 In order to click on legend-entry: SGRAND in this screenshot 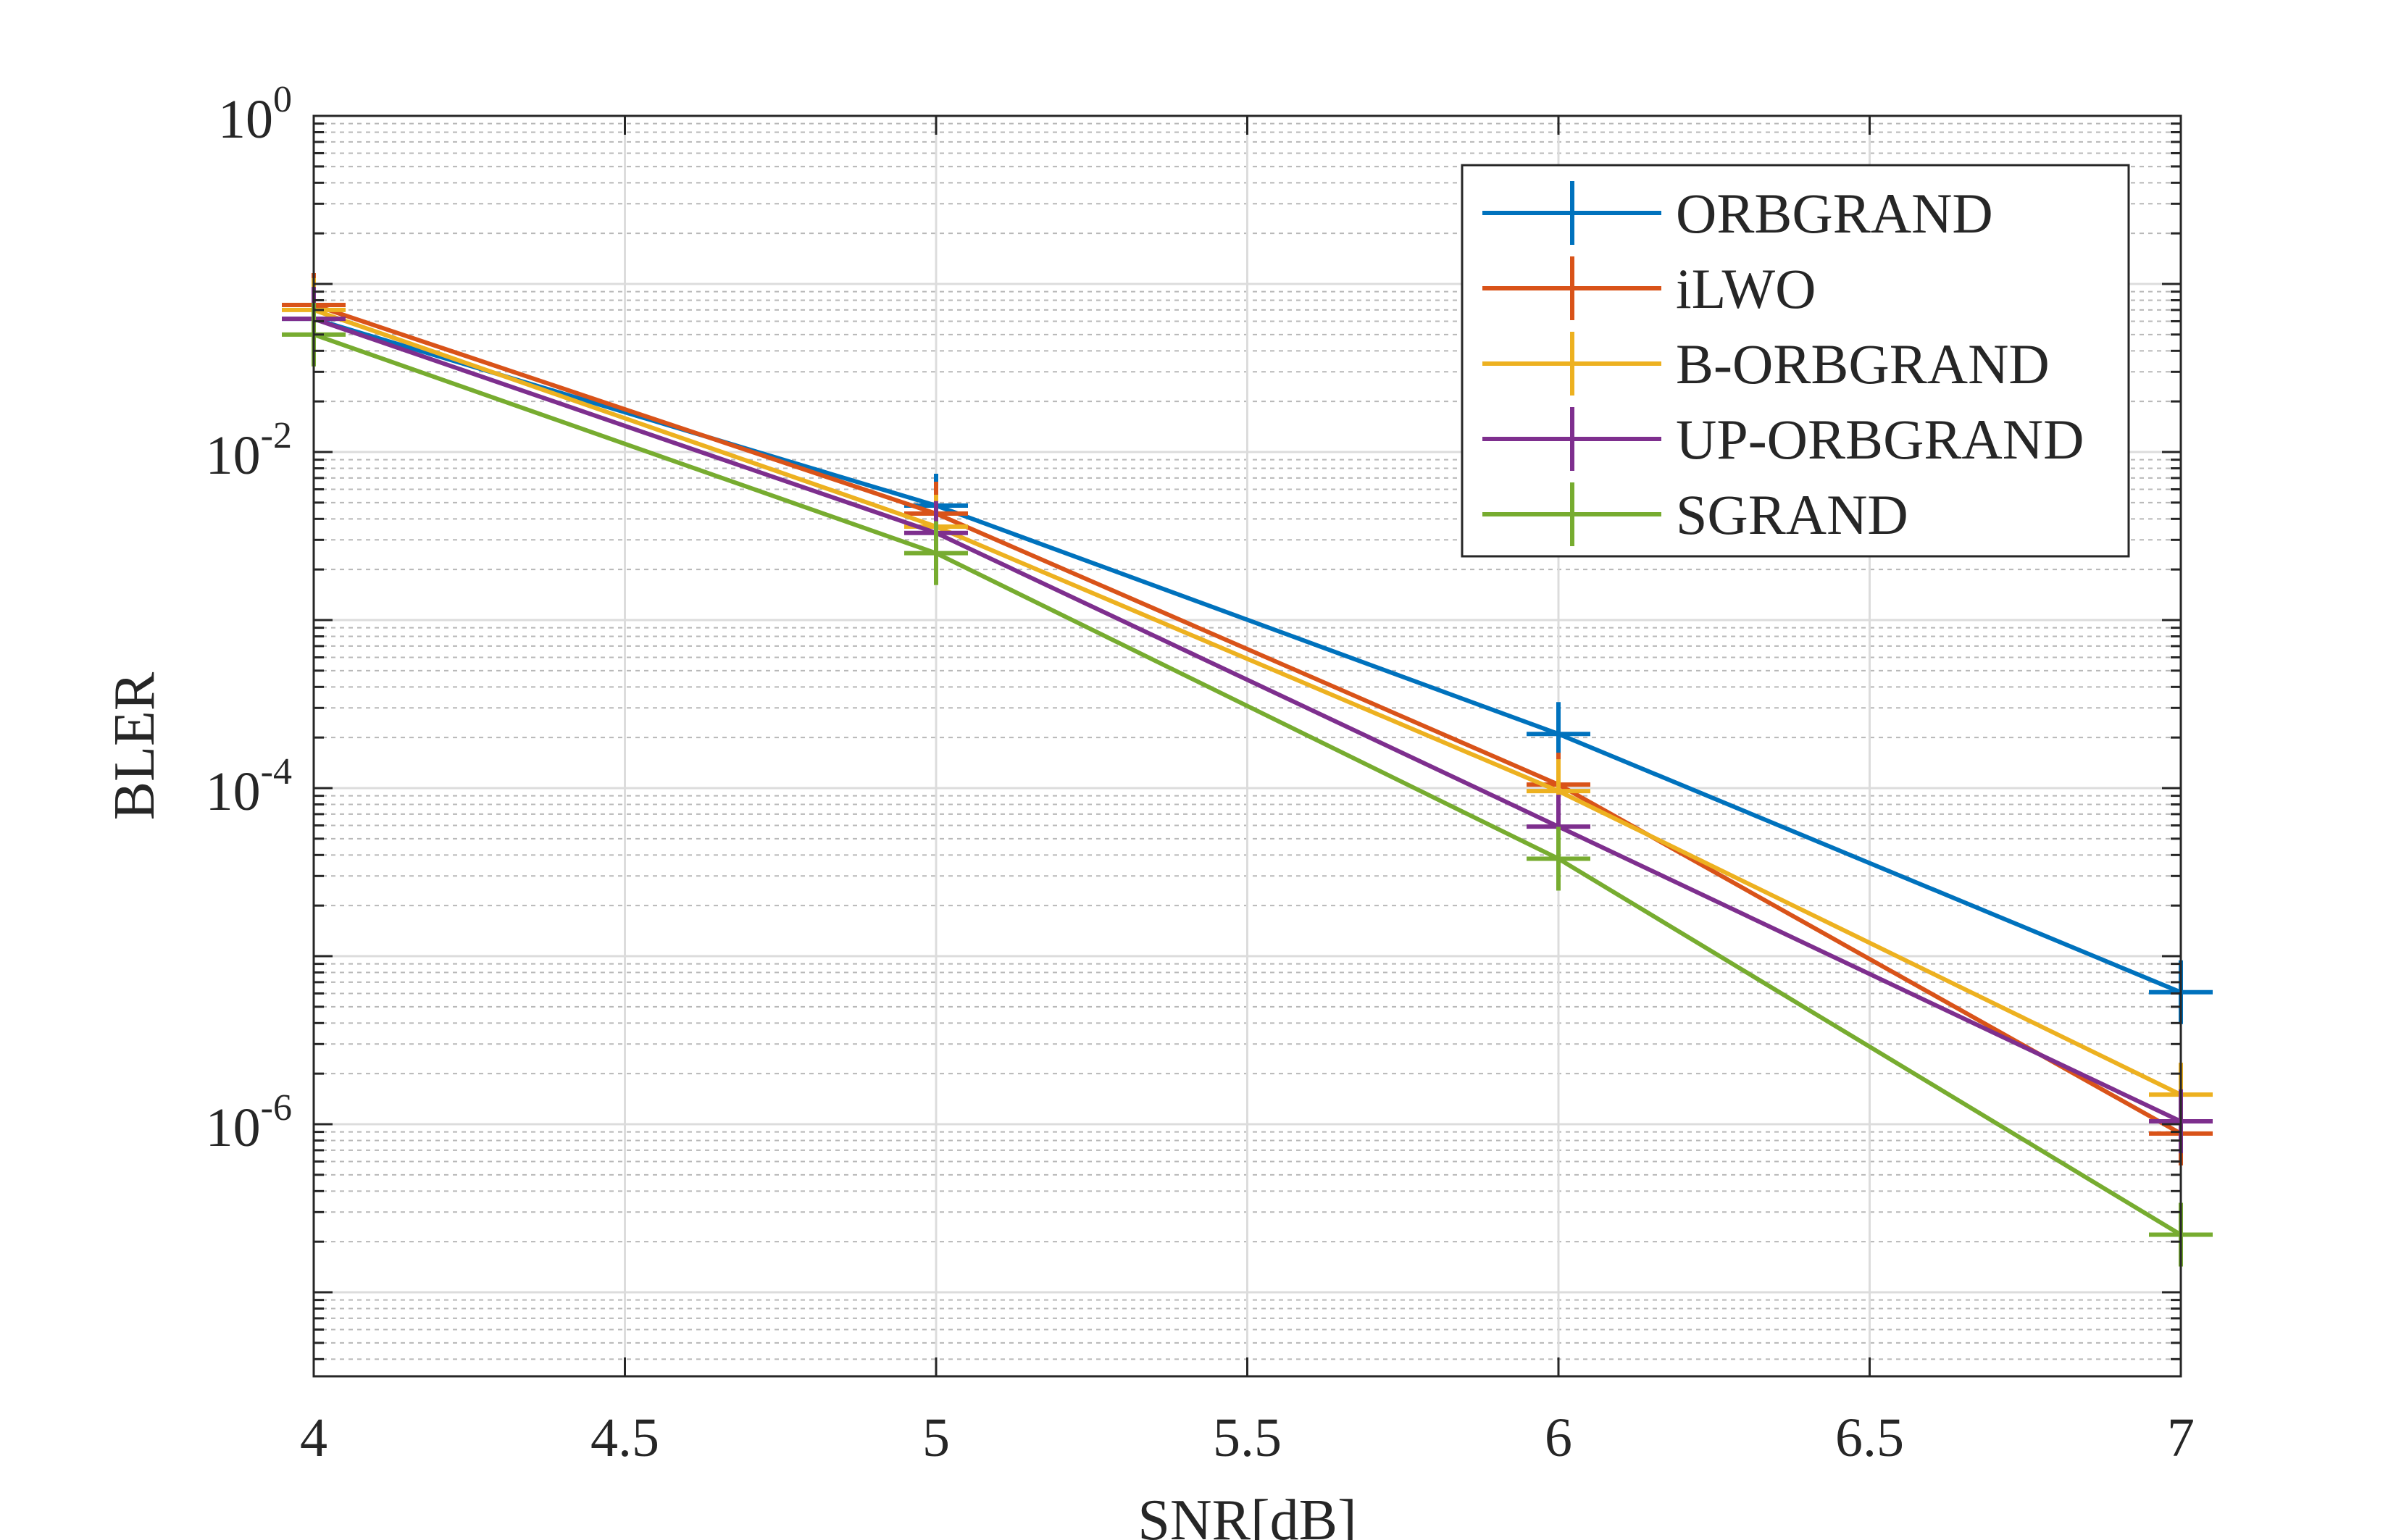, I will do `click(1695, 514)`.